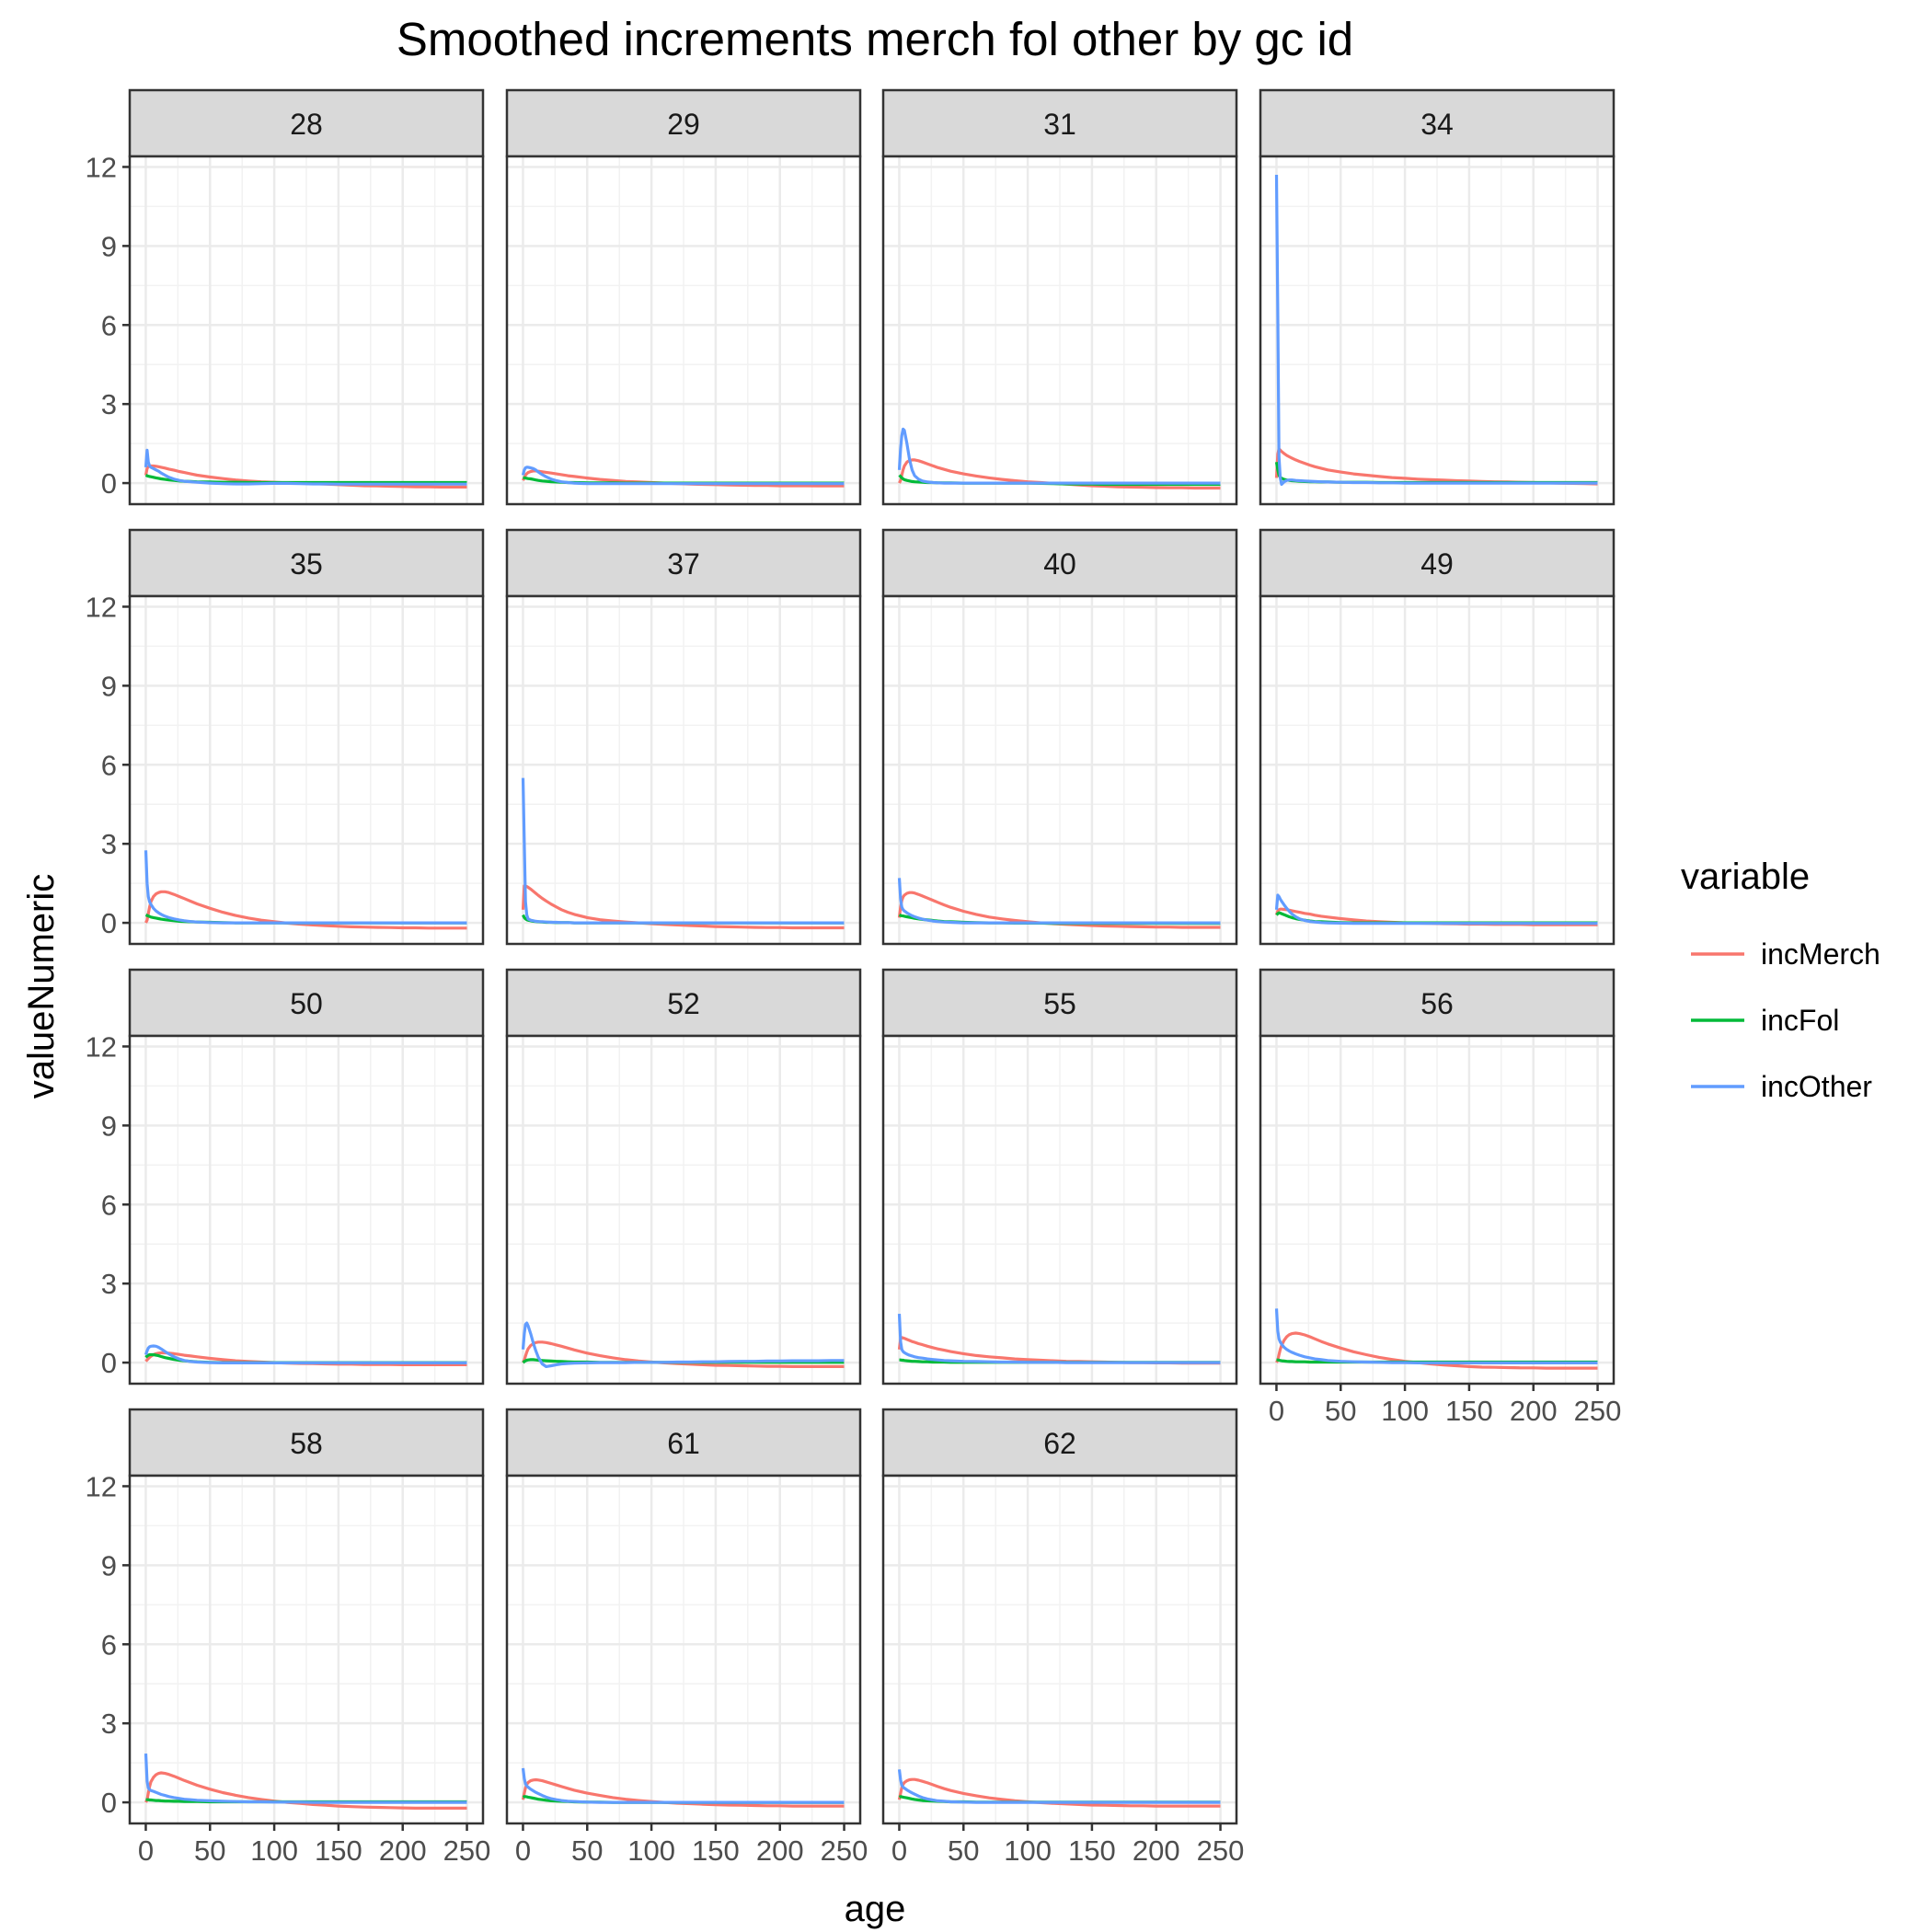  What do you see at coordinates (1063, 1637) in the screenshot?
I see `facet-panel-62: 62 0 50 100 150 200 250` at bounding box center [1063, 1637].